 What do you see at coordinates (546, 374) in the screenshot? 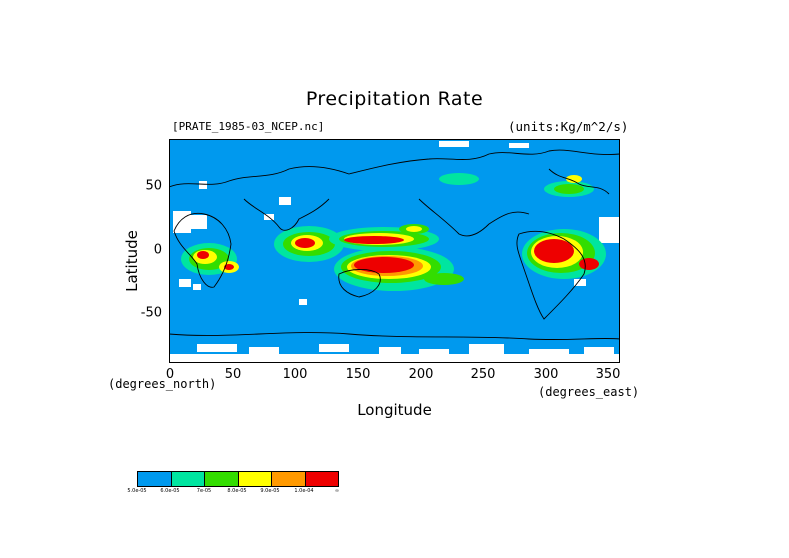
I see `x-tick-label: 300` at bounding box center [546, 374].